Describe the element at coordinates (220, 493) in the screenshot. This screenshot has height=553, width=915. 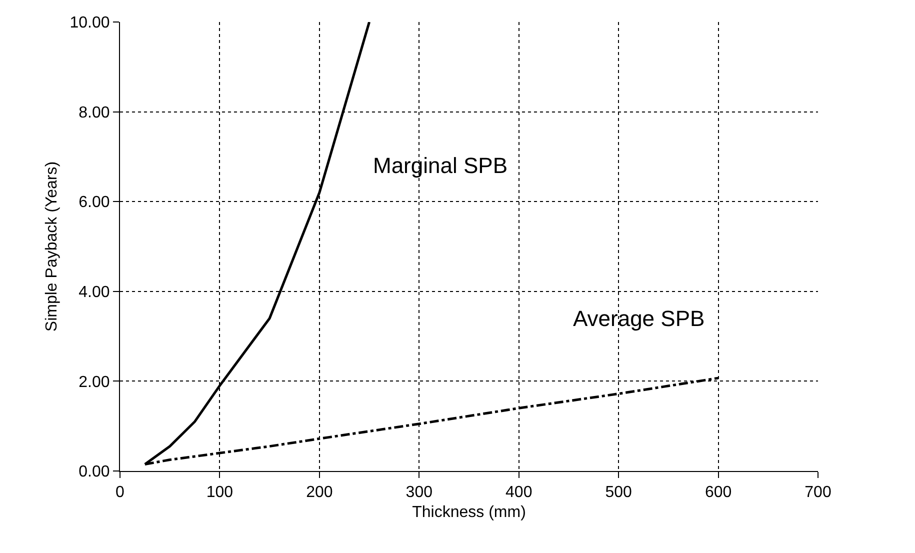
I see `x-tick-label: 100` at that location.